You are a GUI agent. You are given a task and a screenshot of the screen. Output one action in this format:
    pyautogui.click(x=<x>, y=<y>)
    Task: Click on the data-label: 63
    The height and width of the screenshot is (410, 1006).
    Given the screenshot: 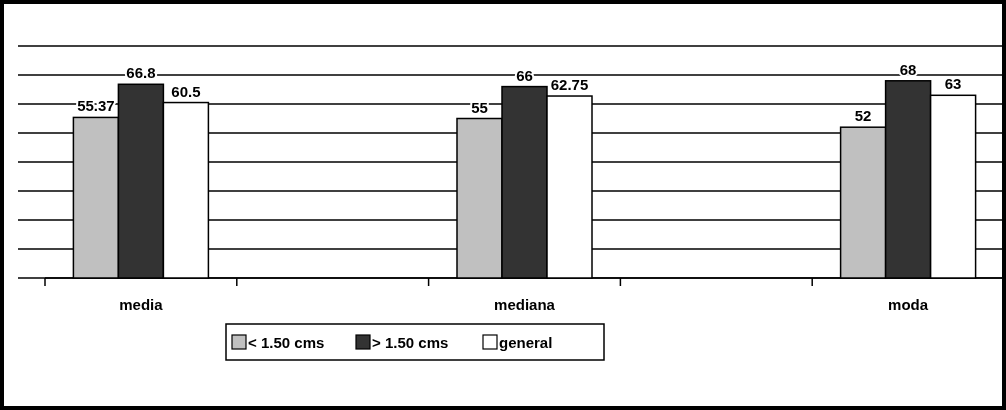 What is the action you would take?
    pyautogui.click(x=953, y=84)
    